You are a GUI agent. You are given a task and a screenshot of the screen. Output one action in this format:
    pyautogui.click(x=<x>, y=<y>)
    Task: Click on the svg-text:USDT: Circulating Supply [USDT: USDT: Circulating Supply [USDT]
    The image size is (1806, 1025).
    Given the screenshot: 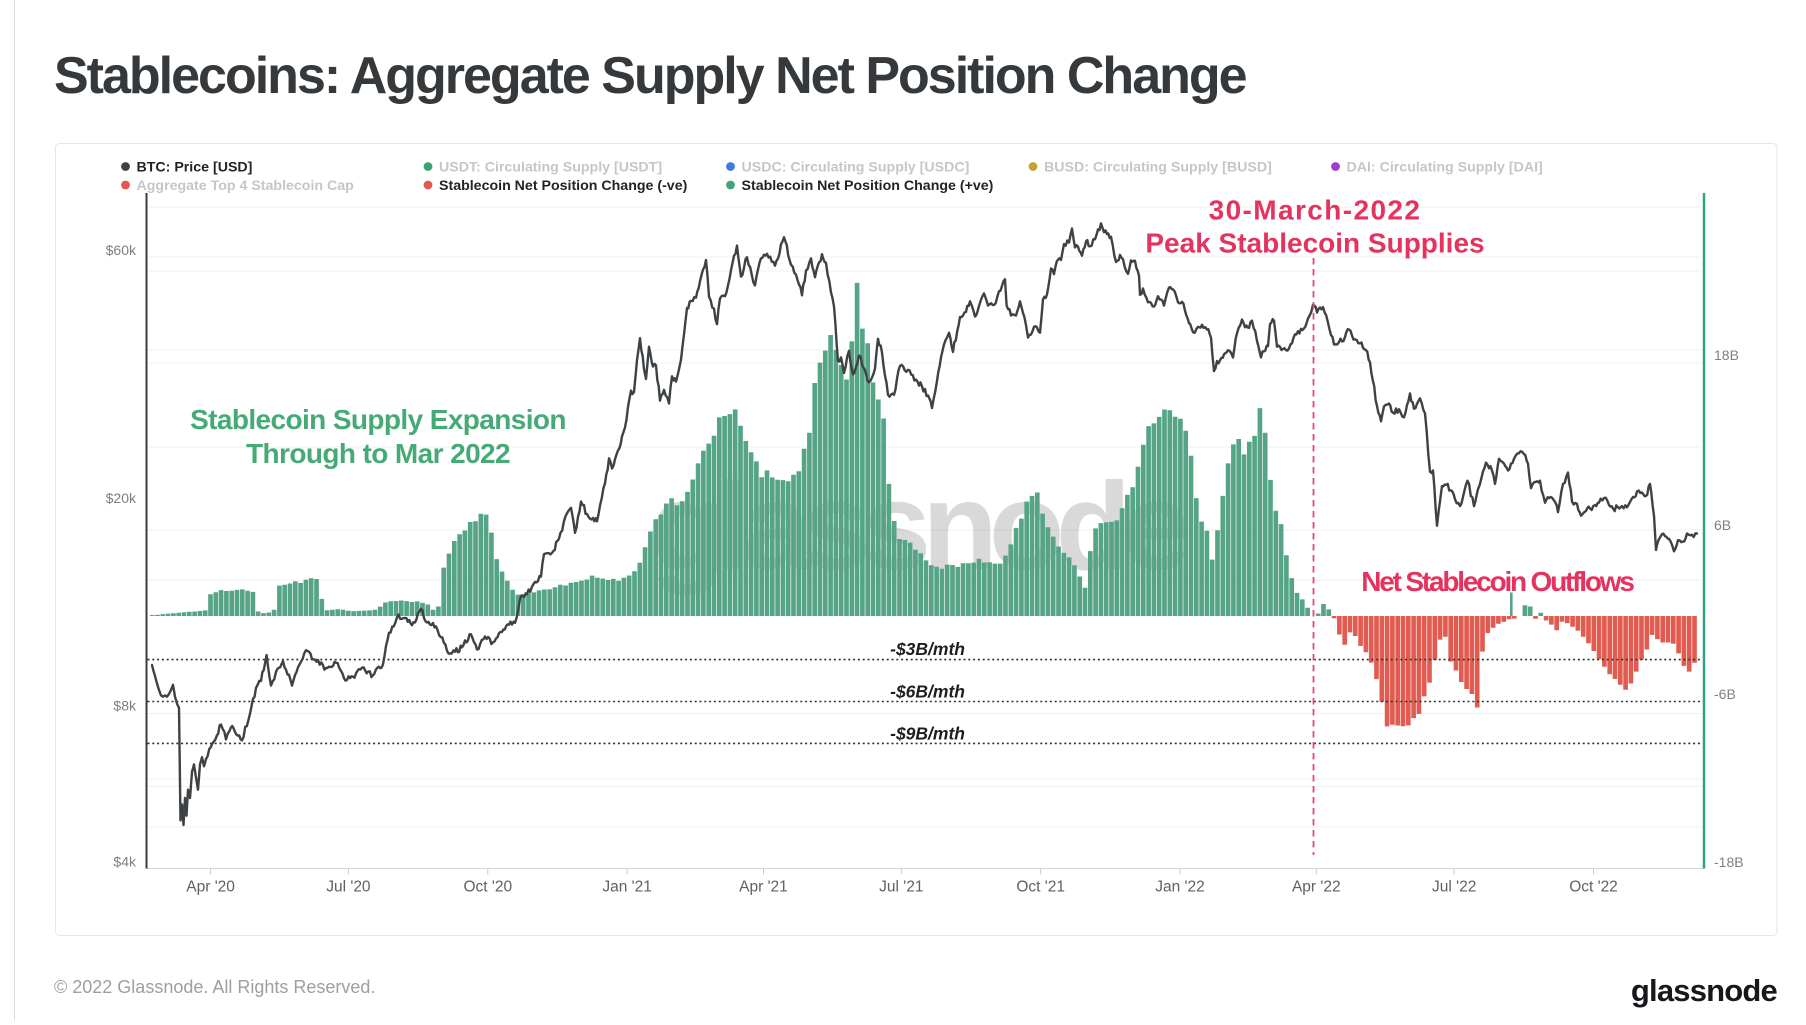 What is the action you would take?
    pyautogui.click(x=550, y=168)
    